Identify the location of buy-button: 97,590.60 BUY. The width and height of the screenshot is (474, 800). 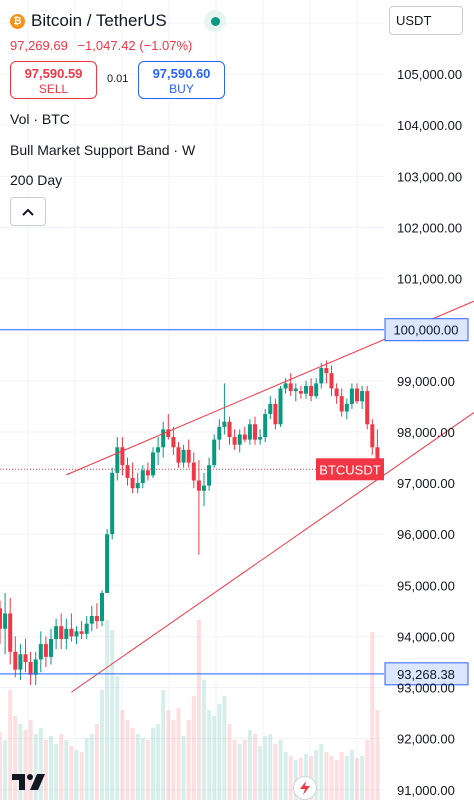
(181, 80).